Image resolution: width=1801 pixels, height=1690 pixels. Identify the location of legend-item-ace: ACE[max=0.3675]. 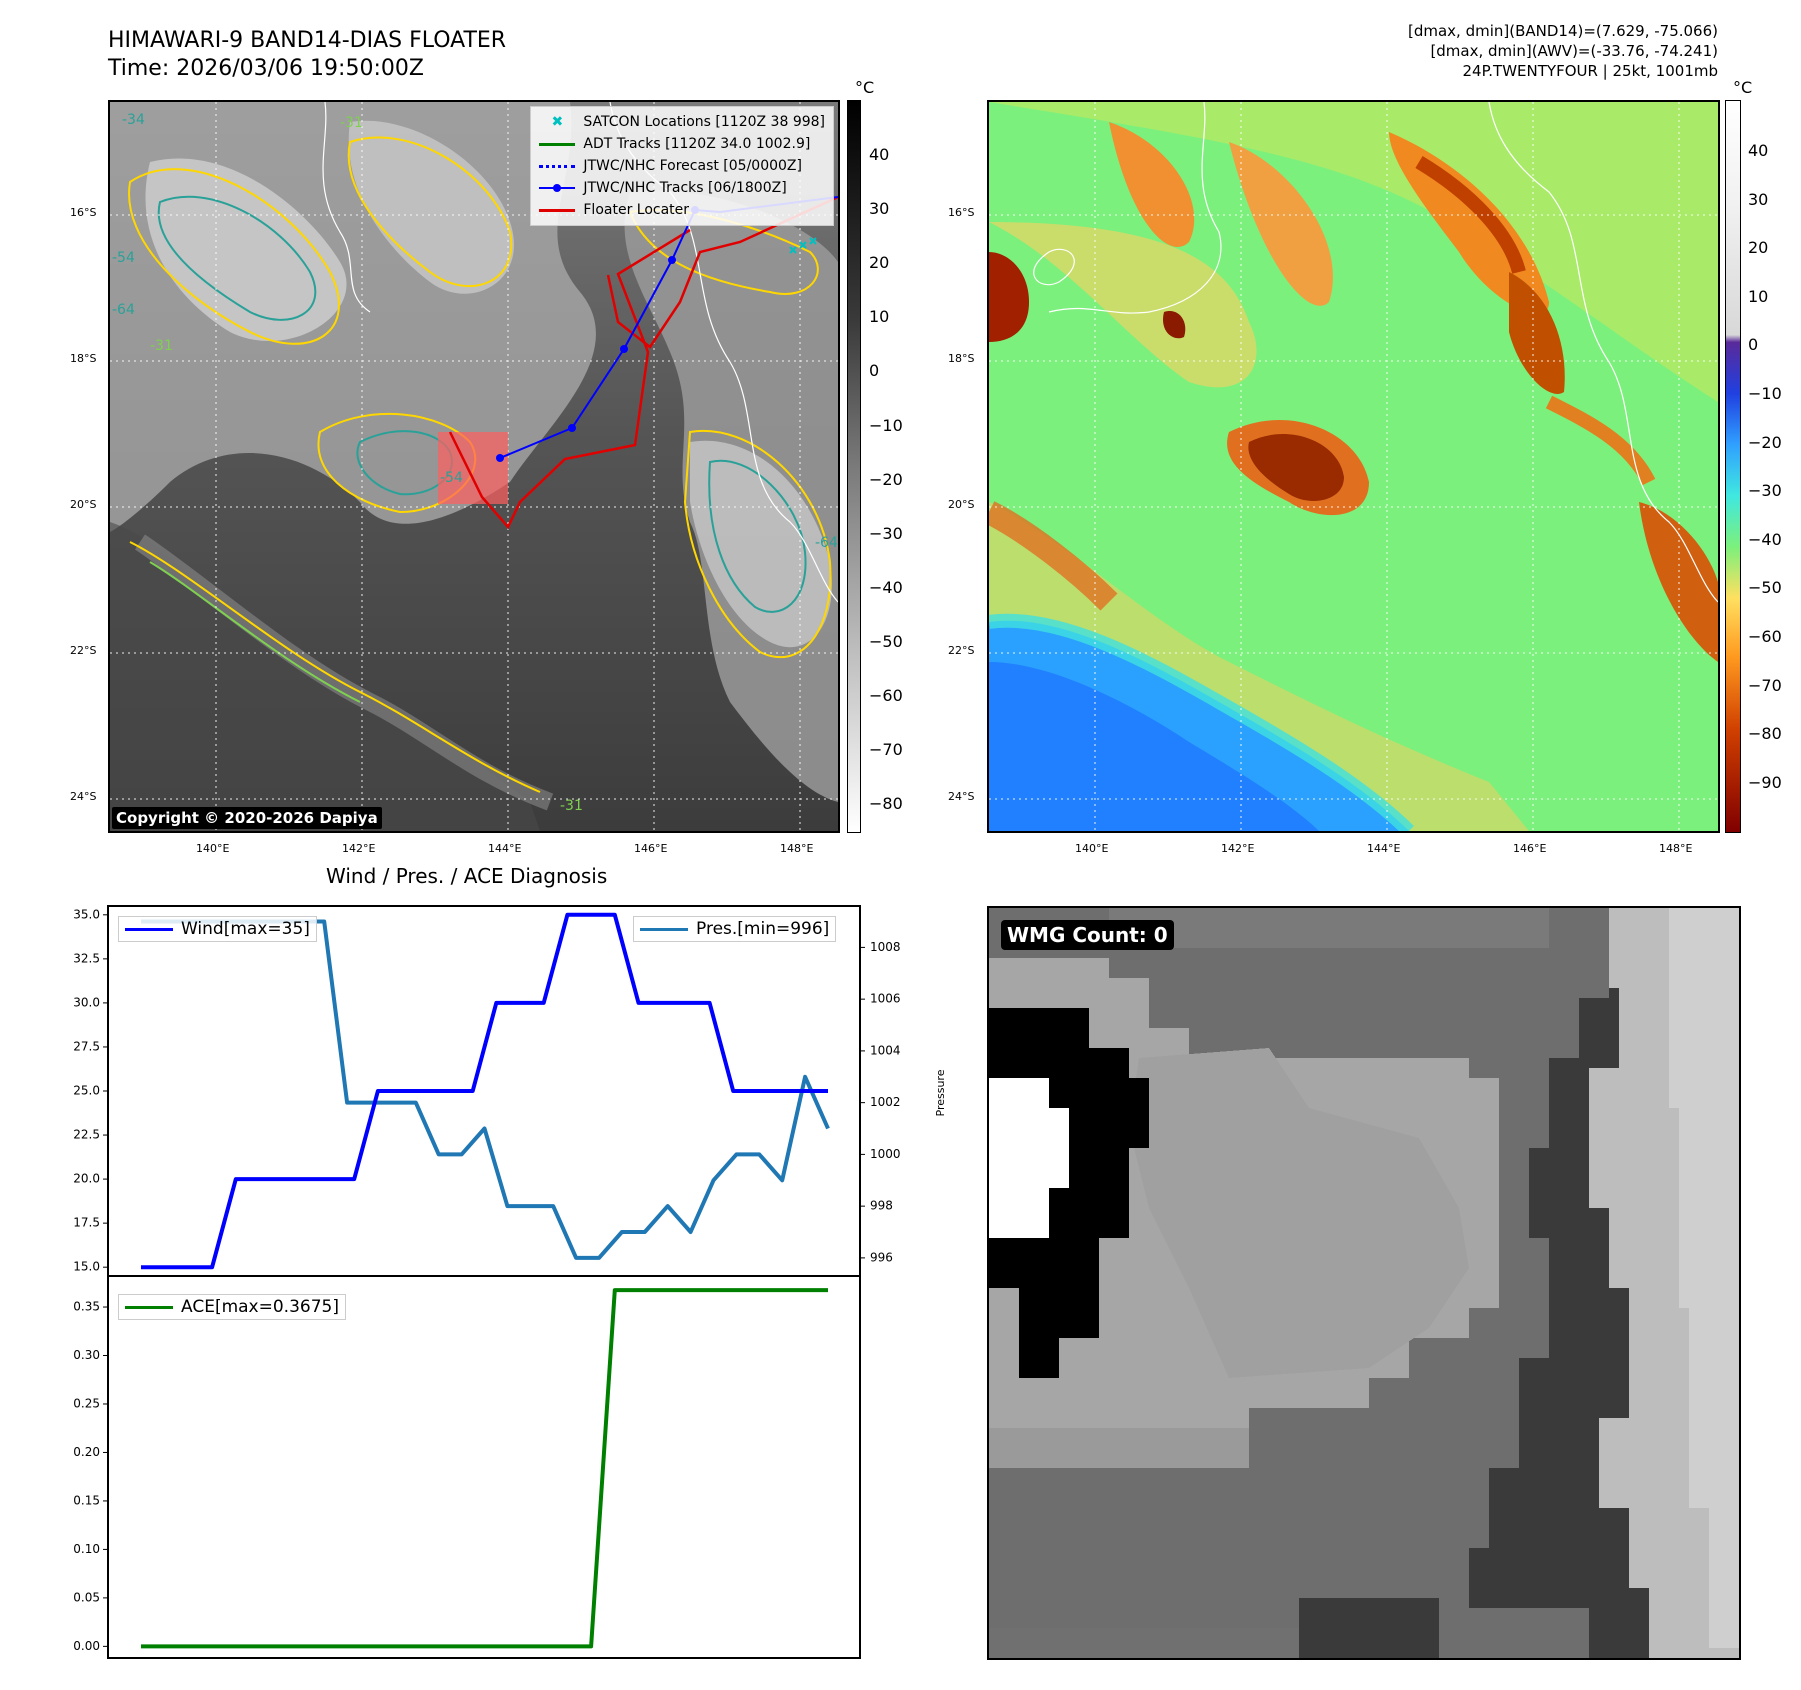
(232, 1307).